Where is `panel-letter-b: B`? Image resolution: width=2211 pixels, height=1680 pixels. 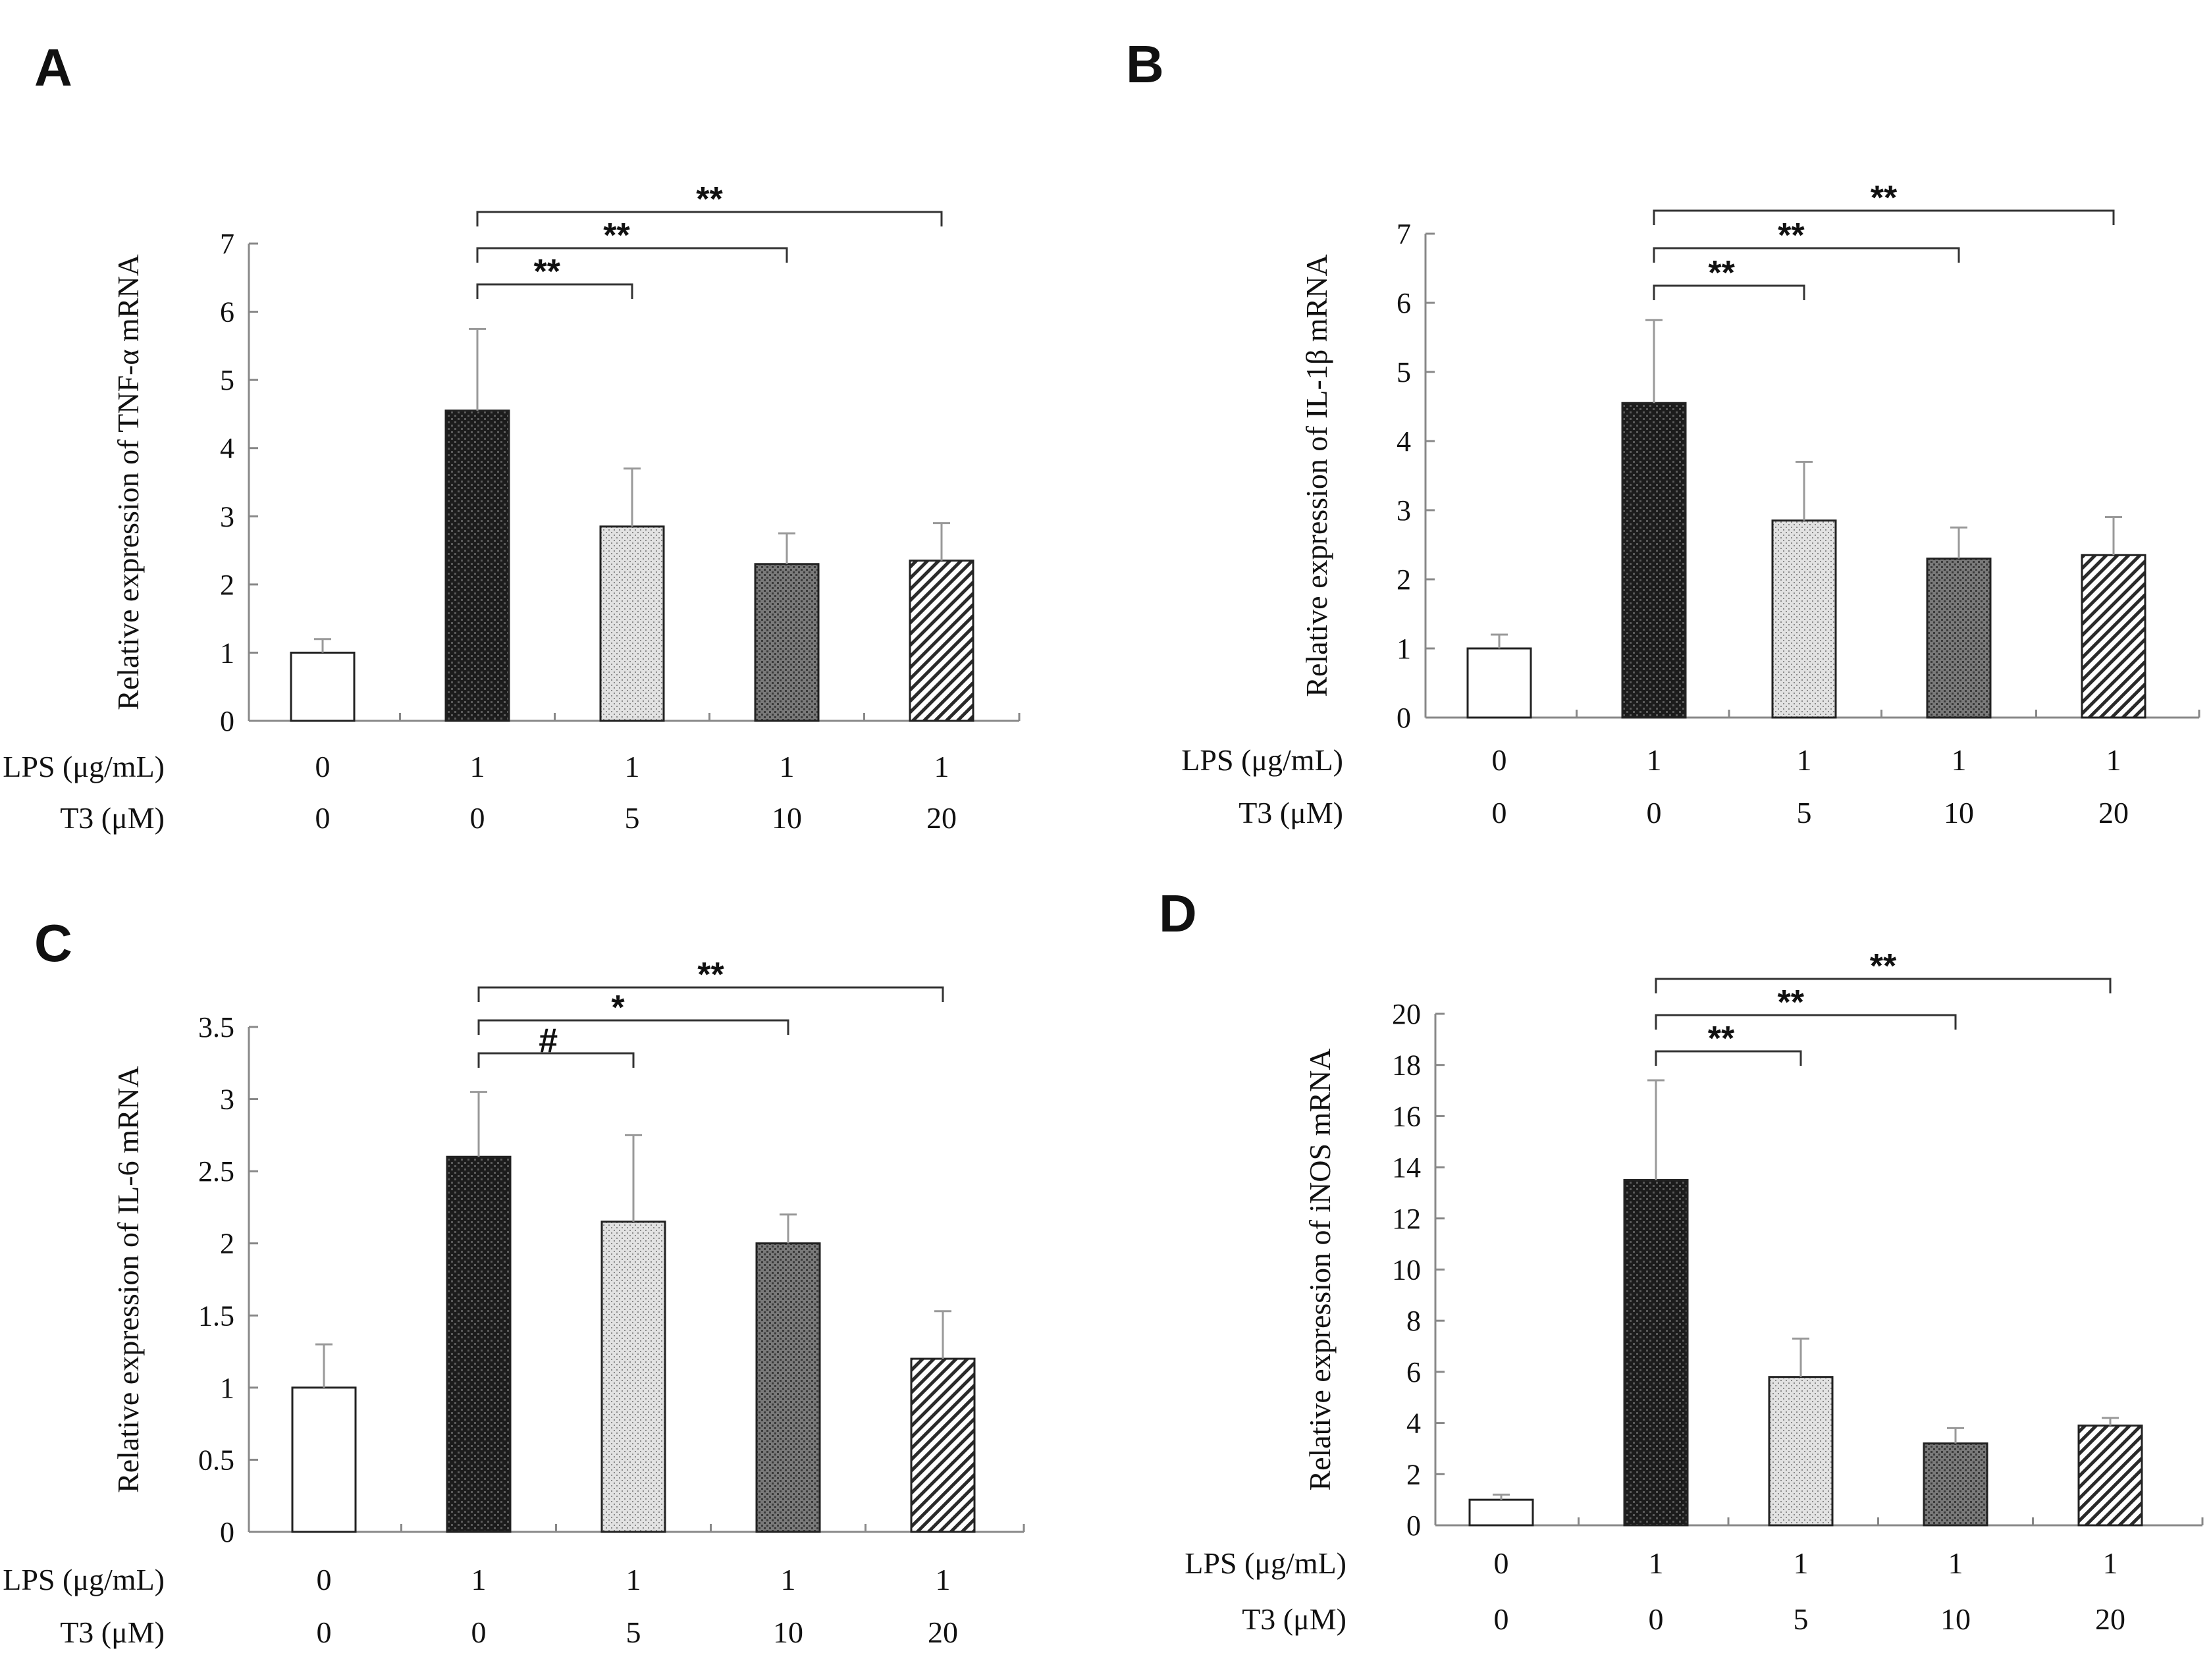 panel-letter-b: B is located at coordinates (1145, 64).